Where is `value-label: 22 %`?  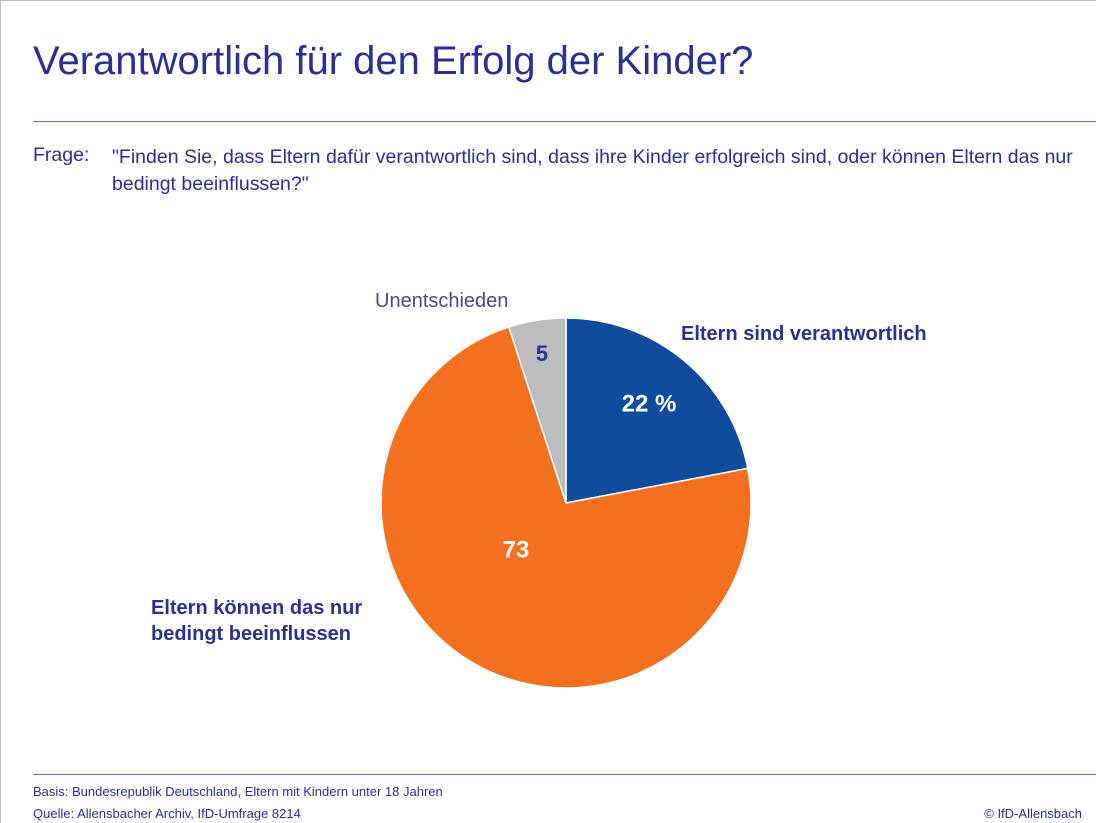
value-label: 22 % is located at coordinates (649, 403).